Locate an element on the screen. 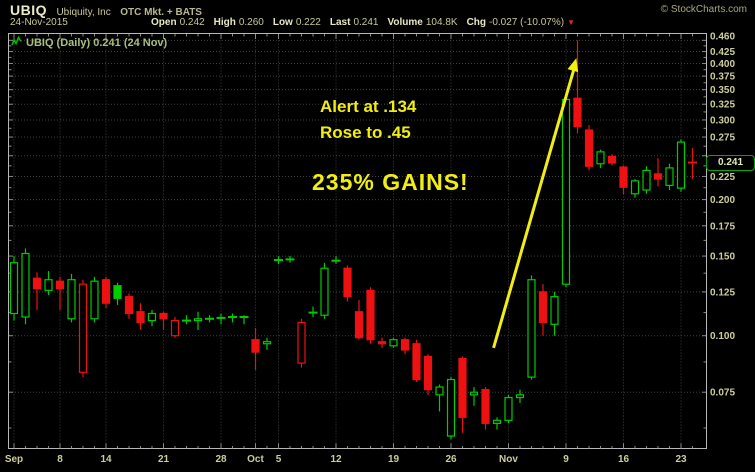  date-axis-label: 21 is located at coordinates (164, 459).